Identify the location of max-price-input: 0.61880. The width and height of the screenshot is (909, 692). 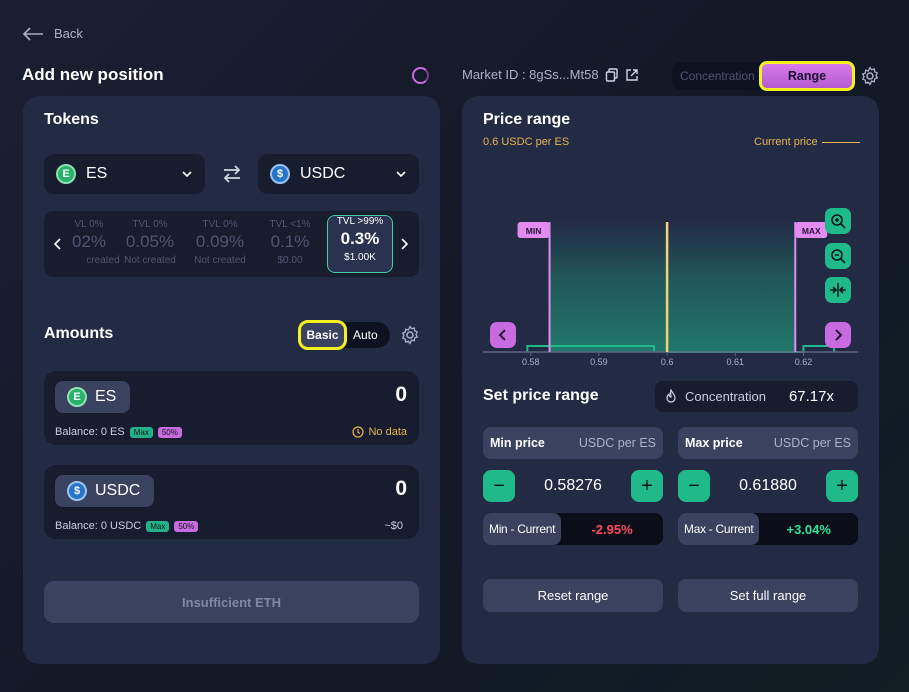
(768, 485).